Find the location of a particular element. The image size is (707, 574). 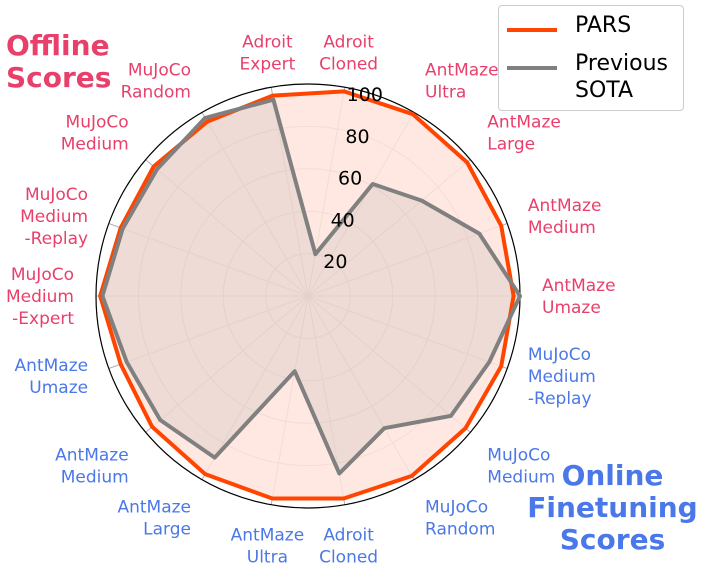

offline-scores-title: Offline Scores is located at coordinates (59, 61).